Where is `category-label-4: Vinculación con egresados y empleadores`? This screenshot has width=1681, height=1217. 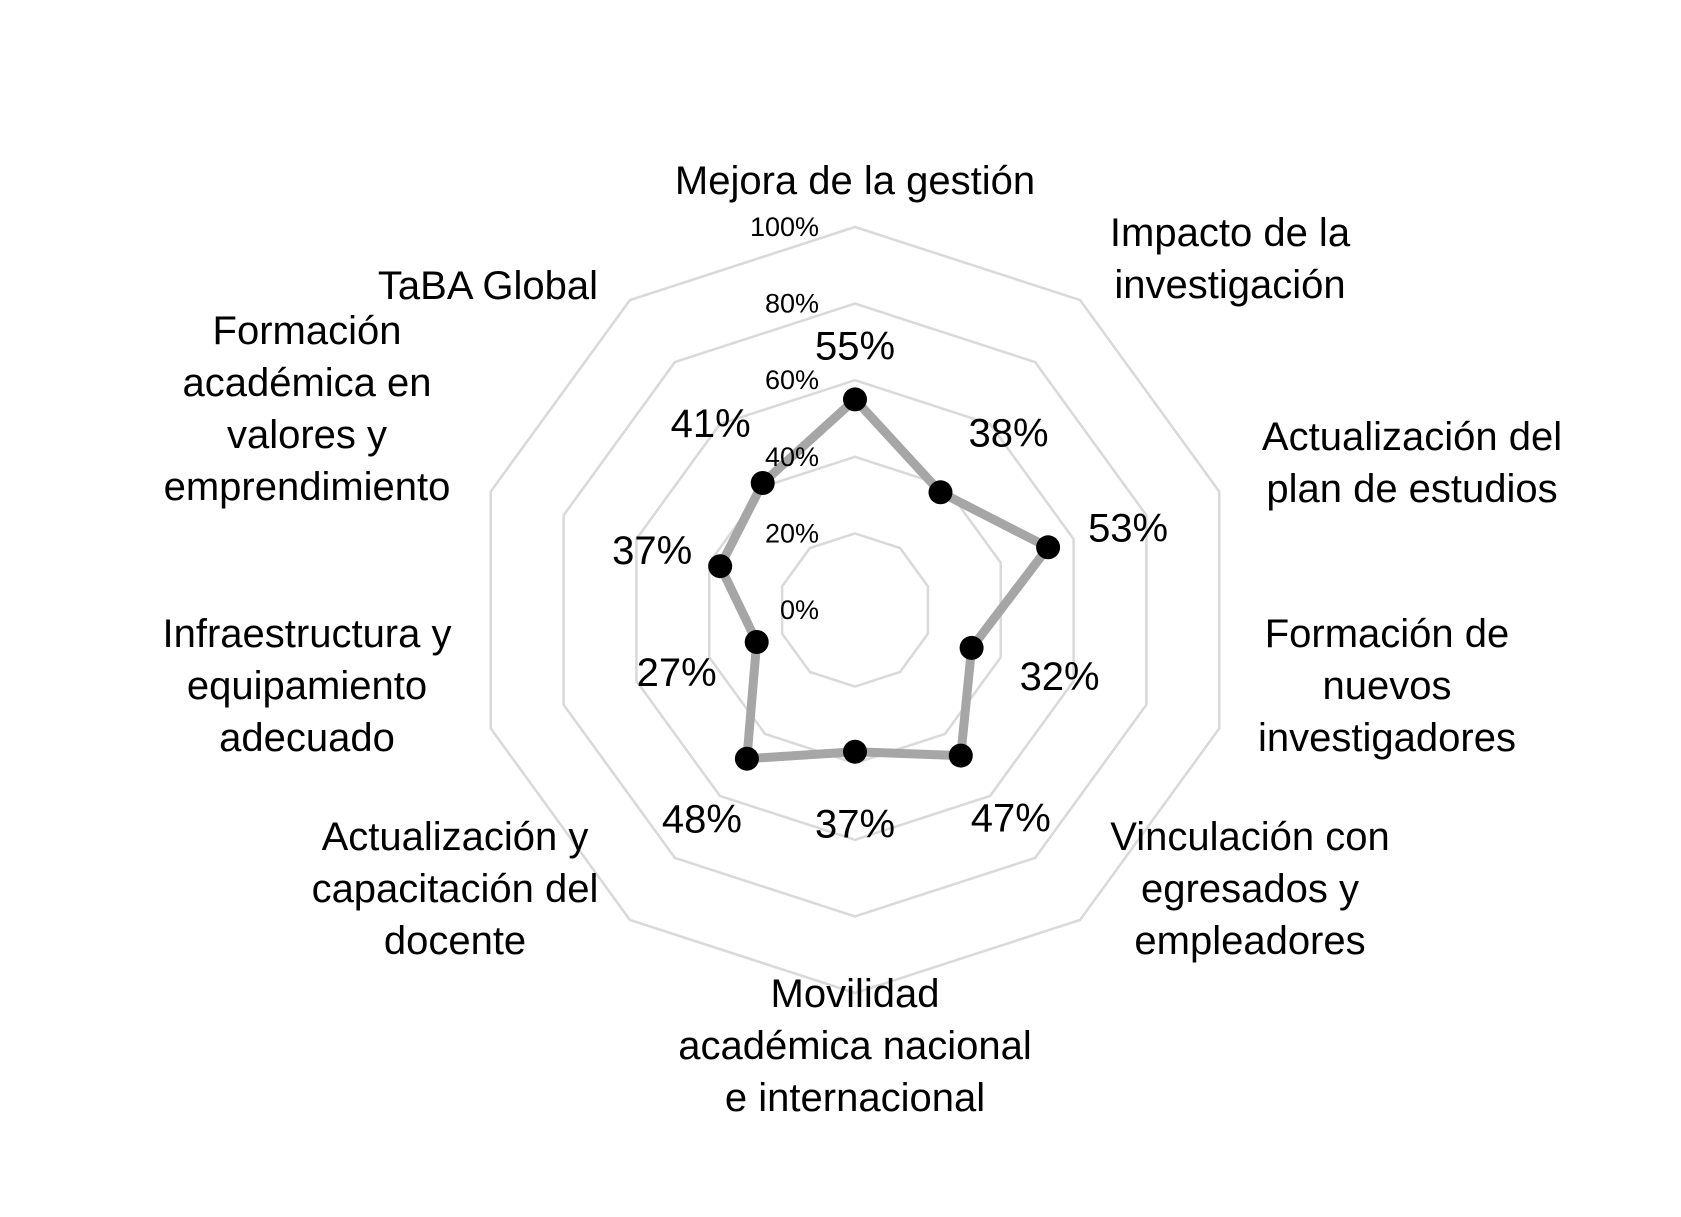 category-label-4: Vinculación con egresados y empleadores is located at coordinates (1249, 889).